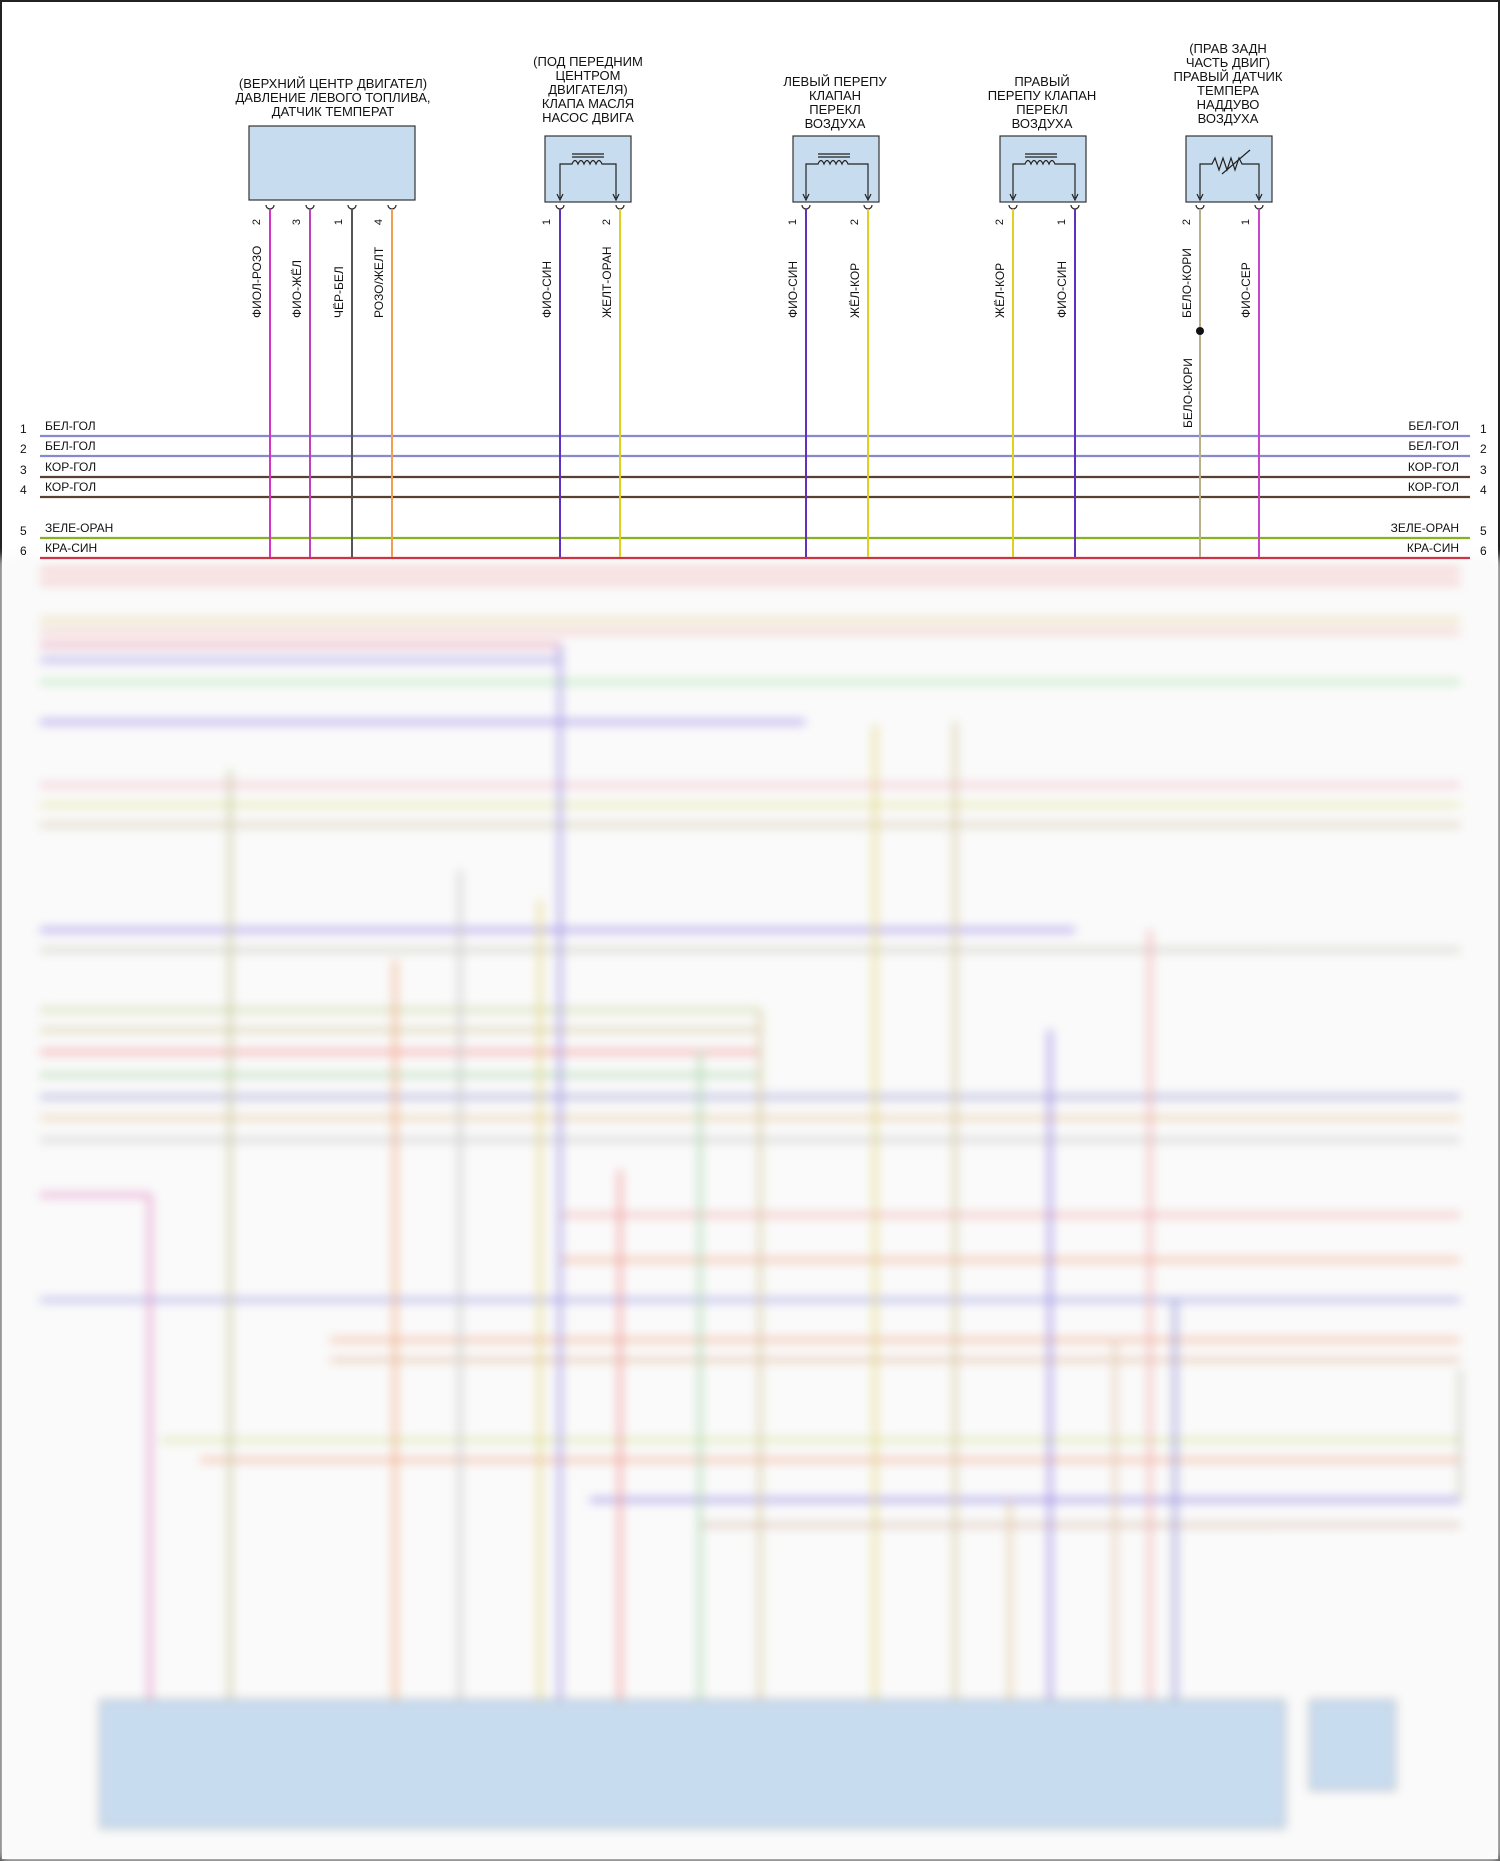 The height and width of the screenshot is (1861, 1500). Describe the element at coordinates (1187, 283) in the screenshot. I see `wire-label: БЕЛО-КОРИ` at that location.